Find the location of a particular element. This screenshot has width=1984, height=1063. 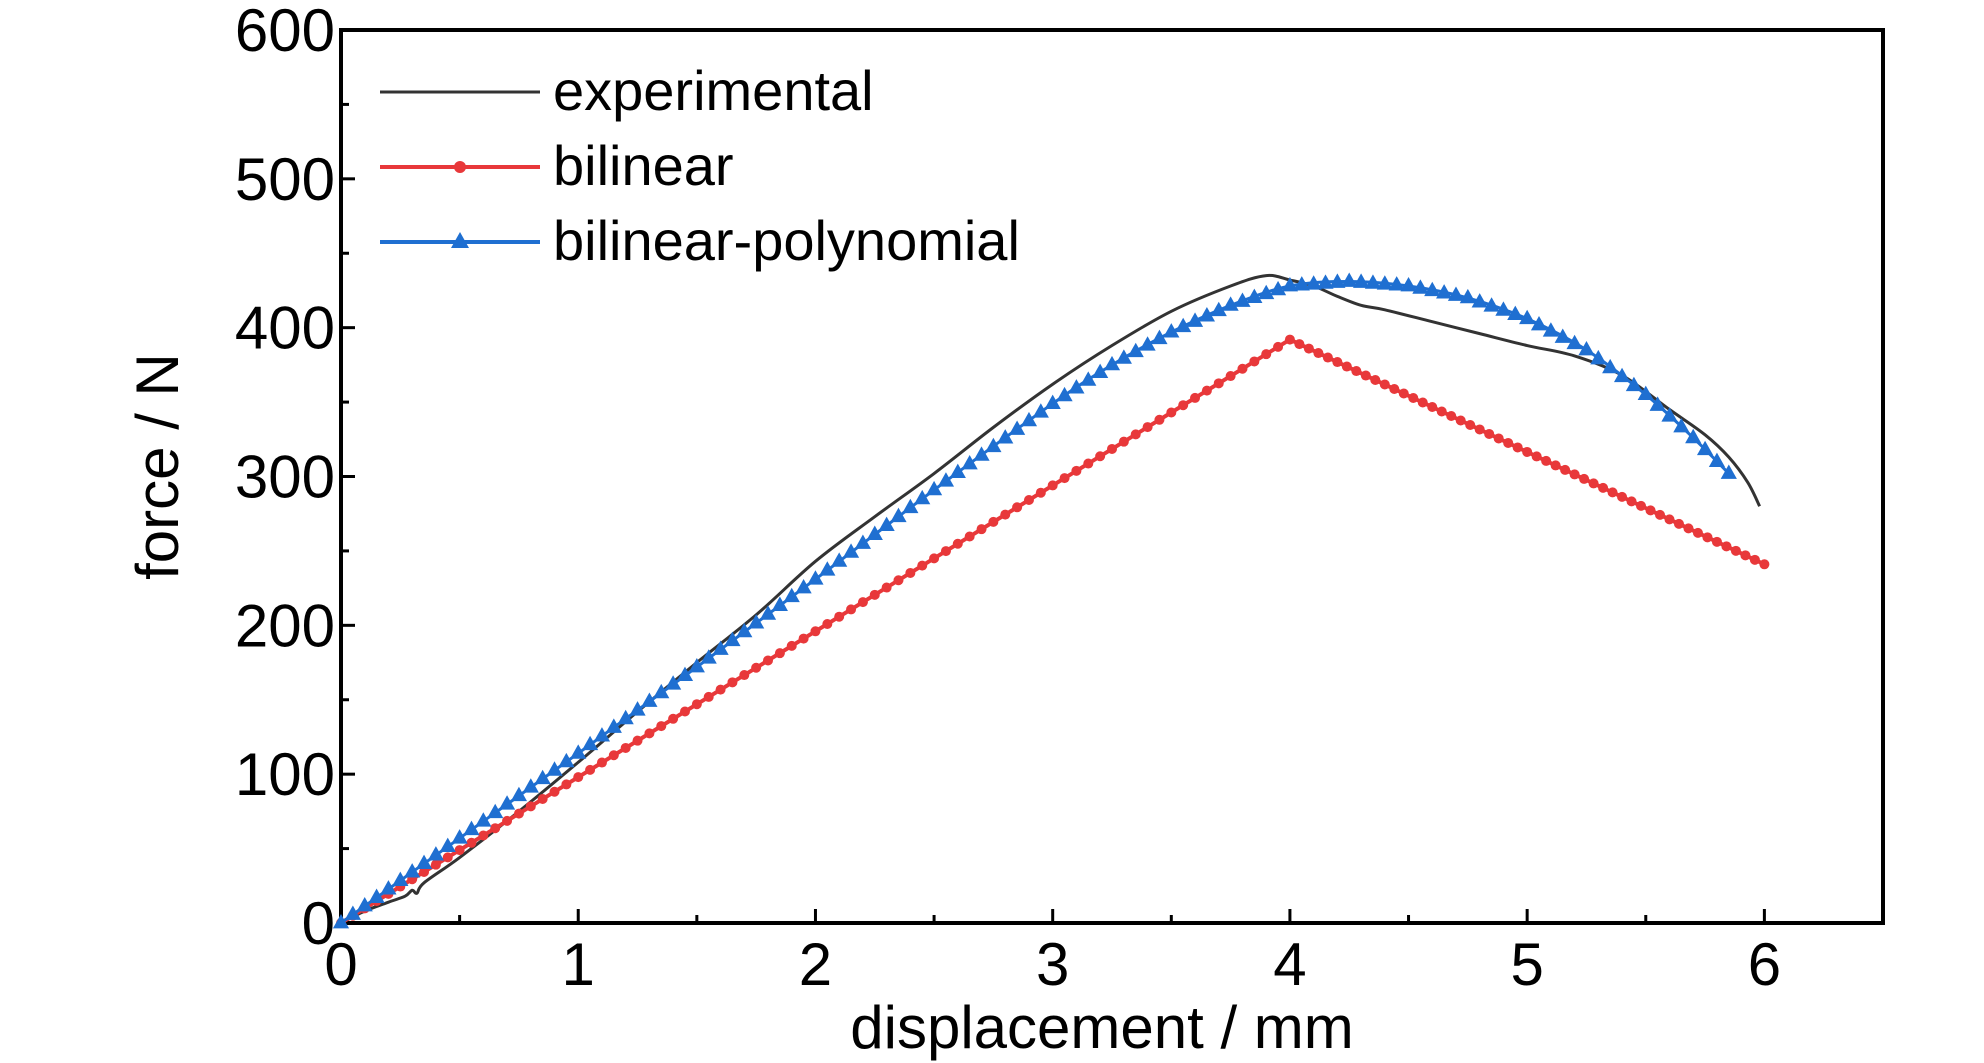

y-tick-label: 300 is located at coordinates (285, 477).